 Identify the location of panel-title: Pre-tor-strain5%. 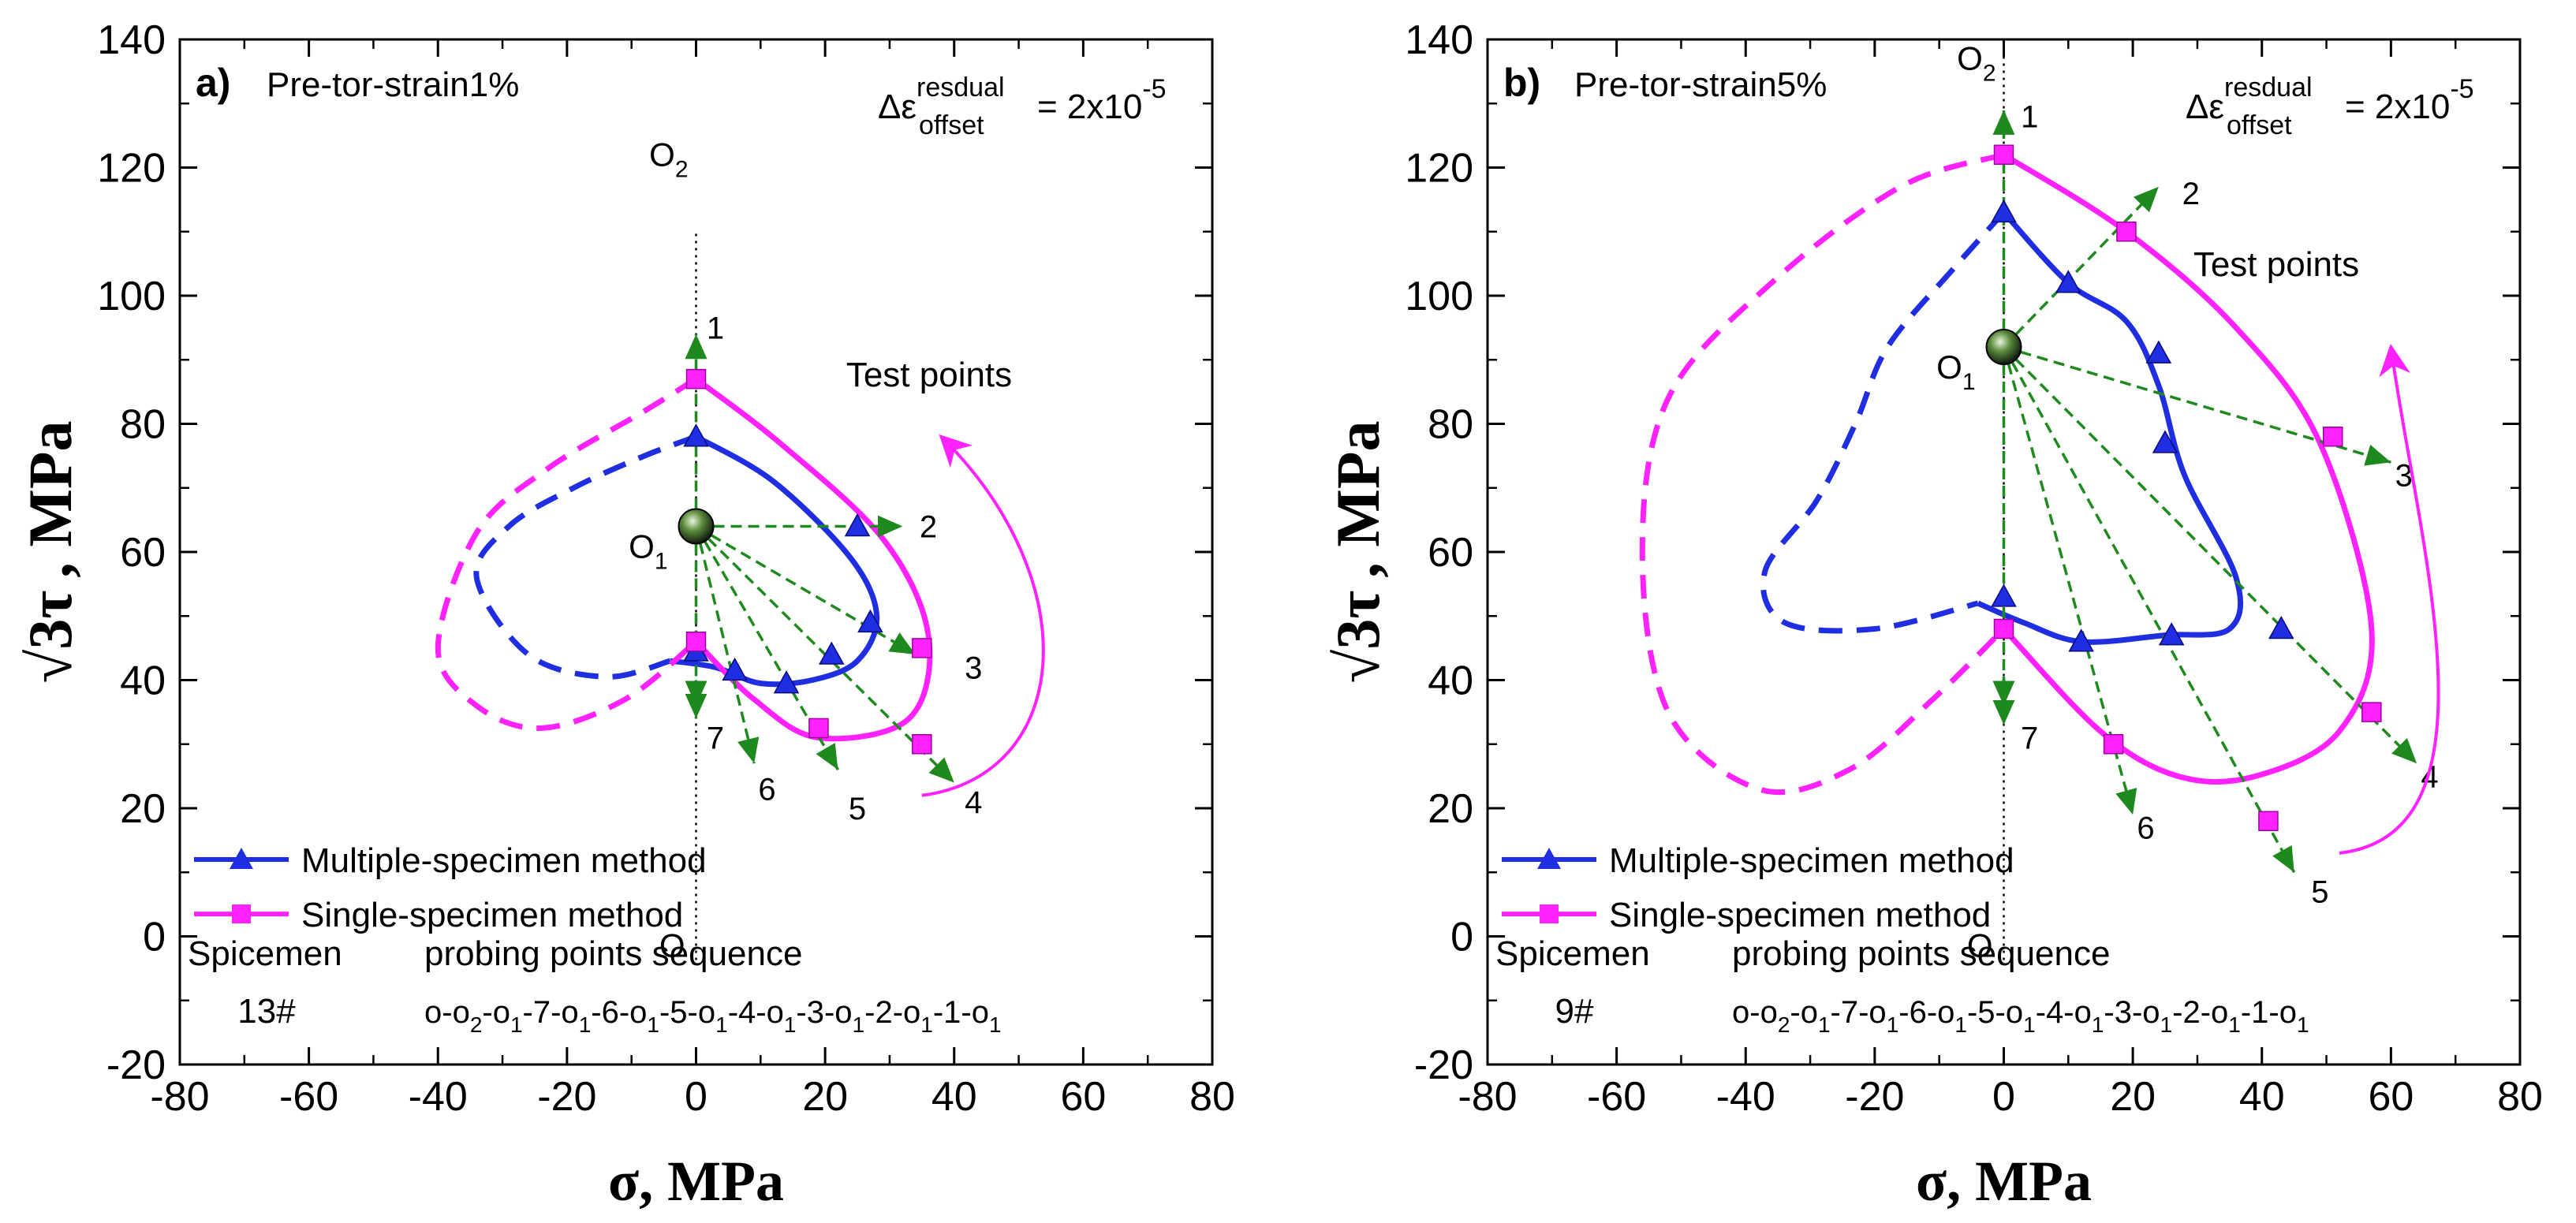
(1700, 84).